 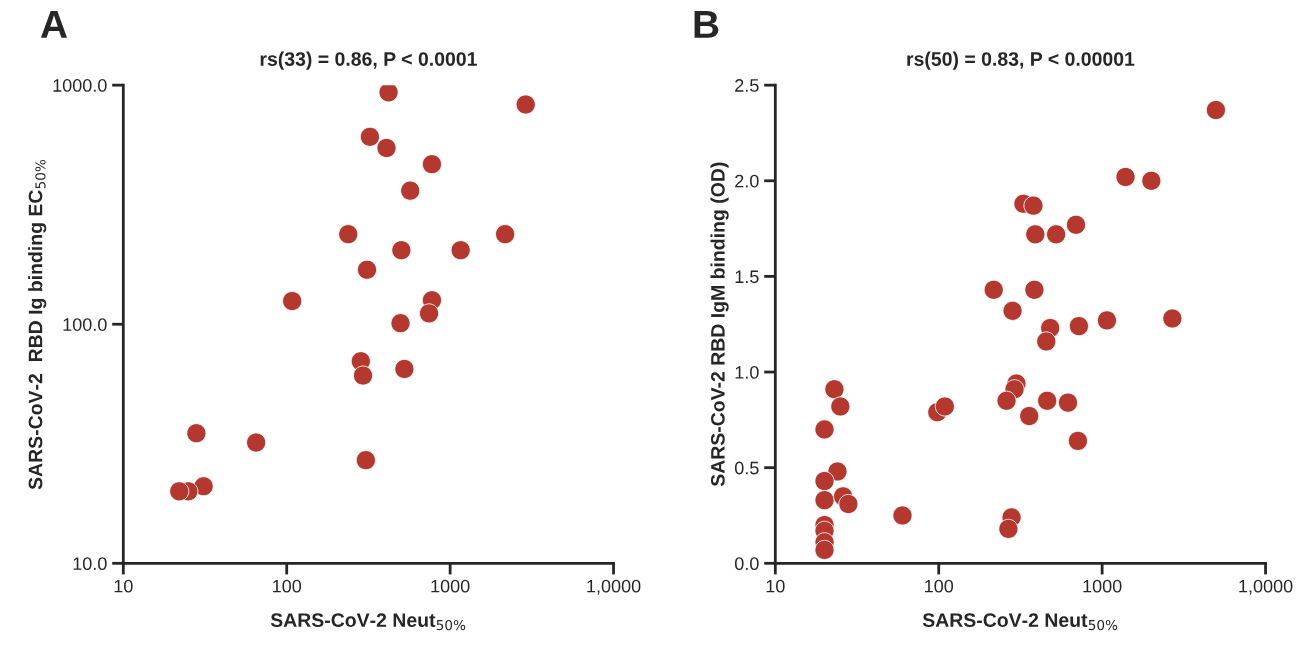 I want to click on y-tick-label: 10.0, so click(x=90, y=564).